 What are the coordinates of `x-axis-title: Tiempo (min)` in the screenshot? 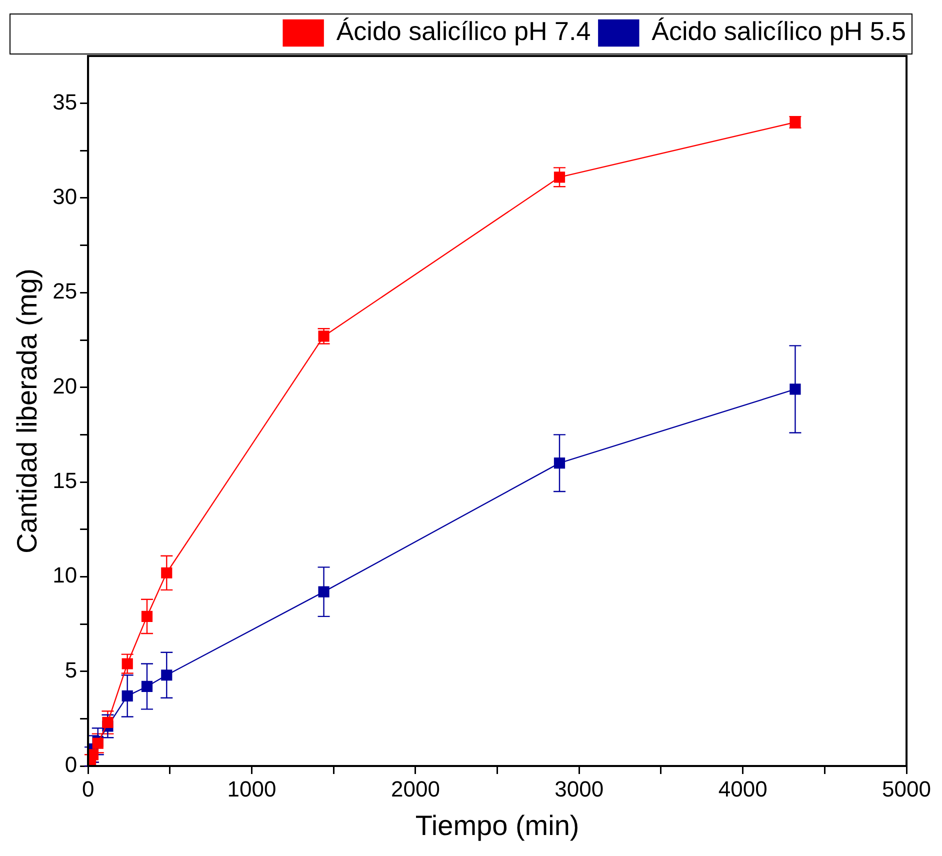 It's located at (497, 825).